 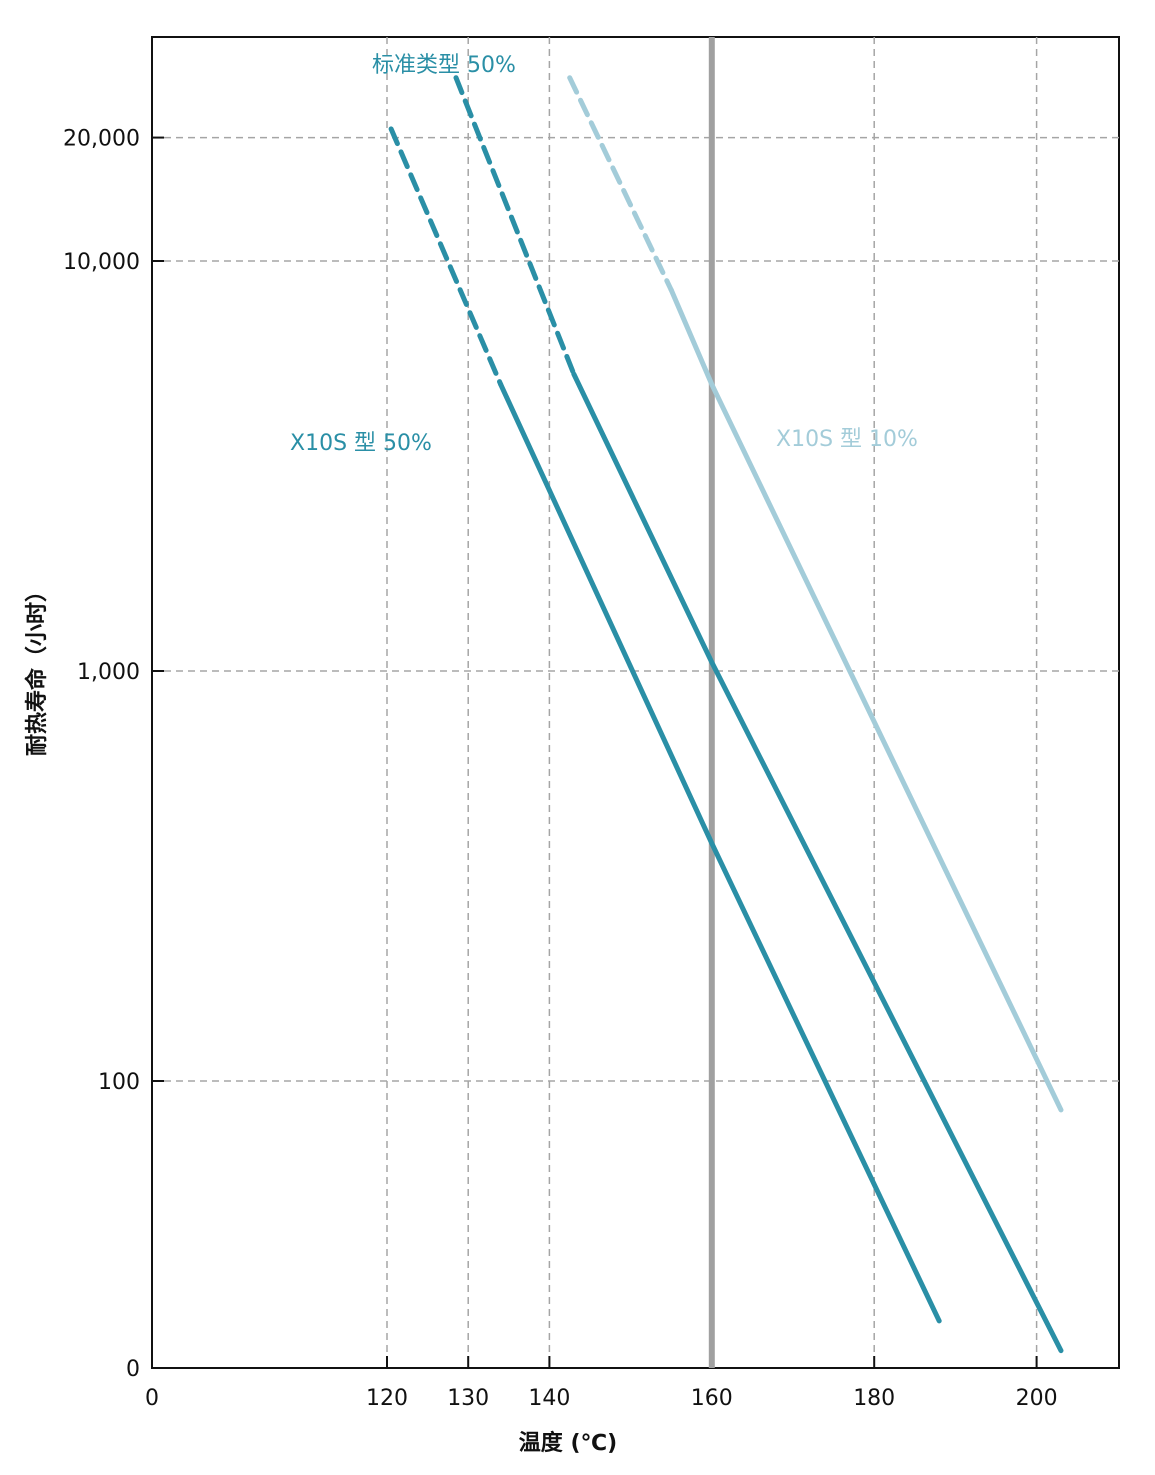 I want to click on x-tick-label: 120, so click(x=387, y=1398).